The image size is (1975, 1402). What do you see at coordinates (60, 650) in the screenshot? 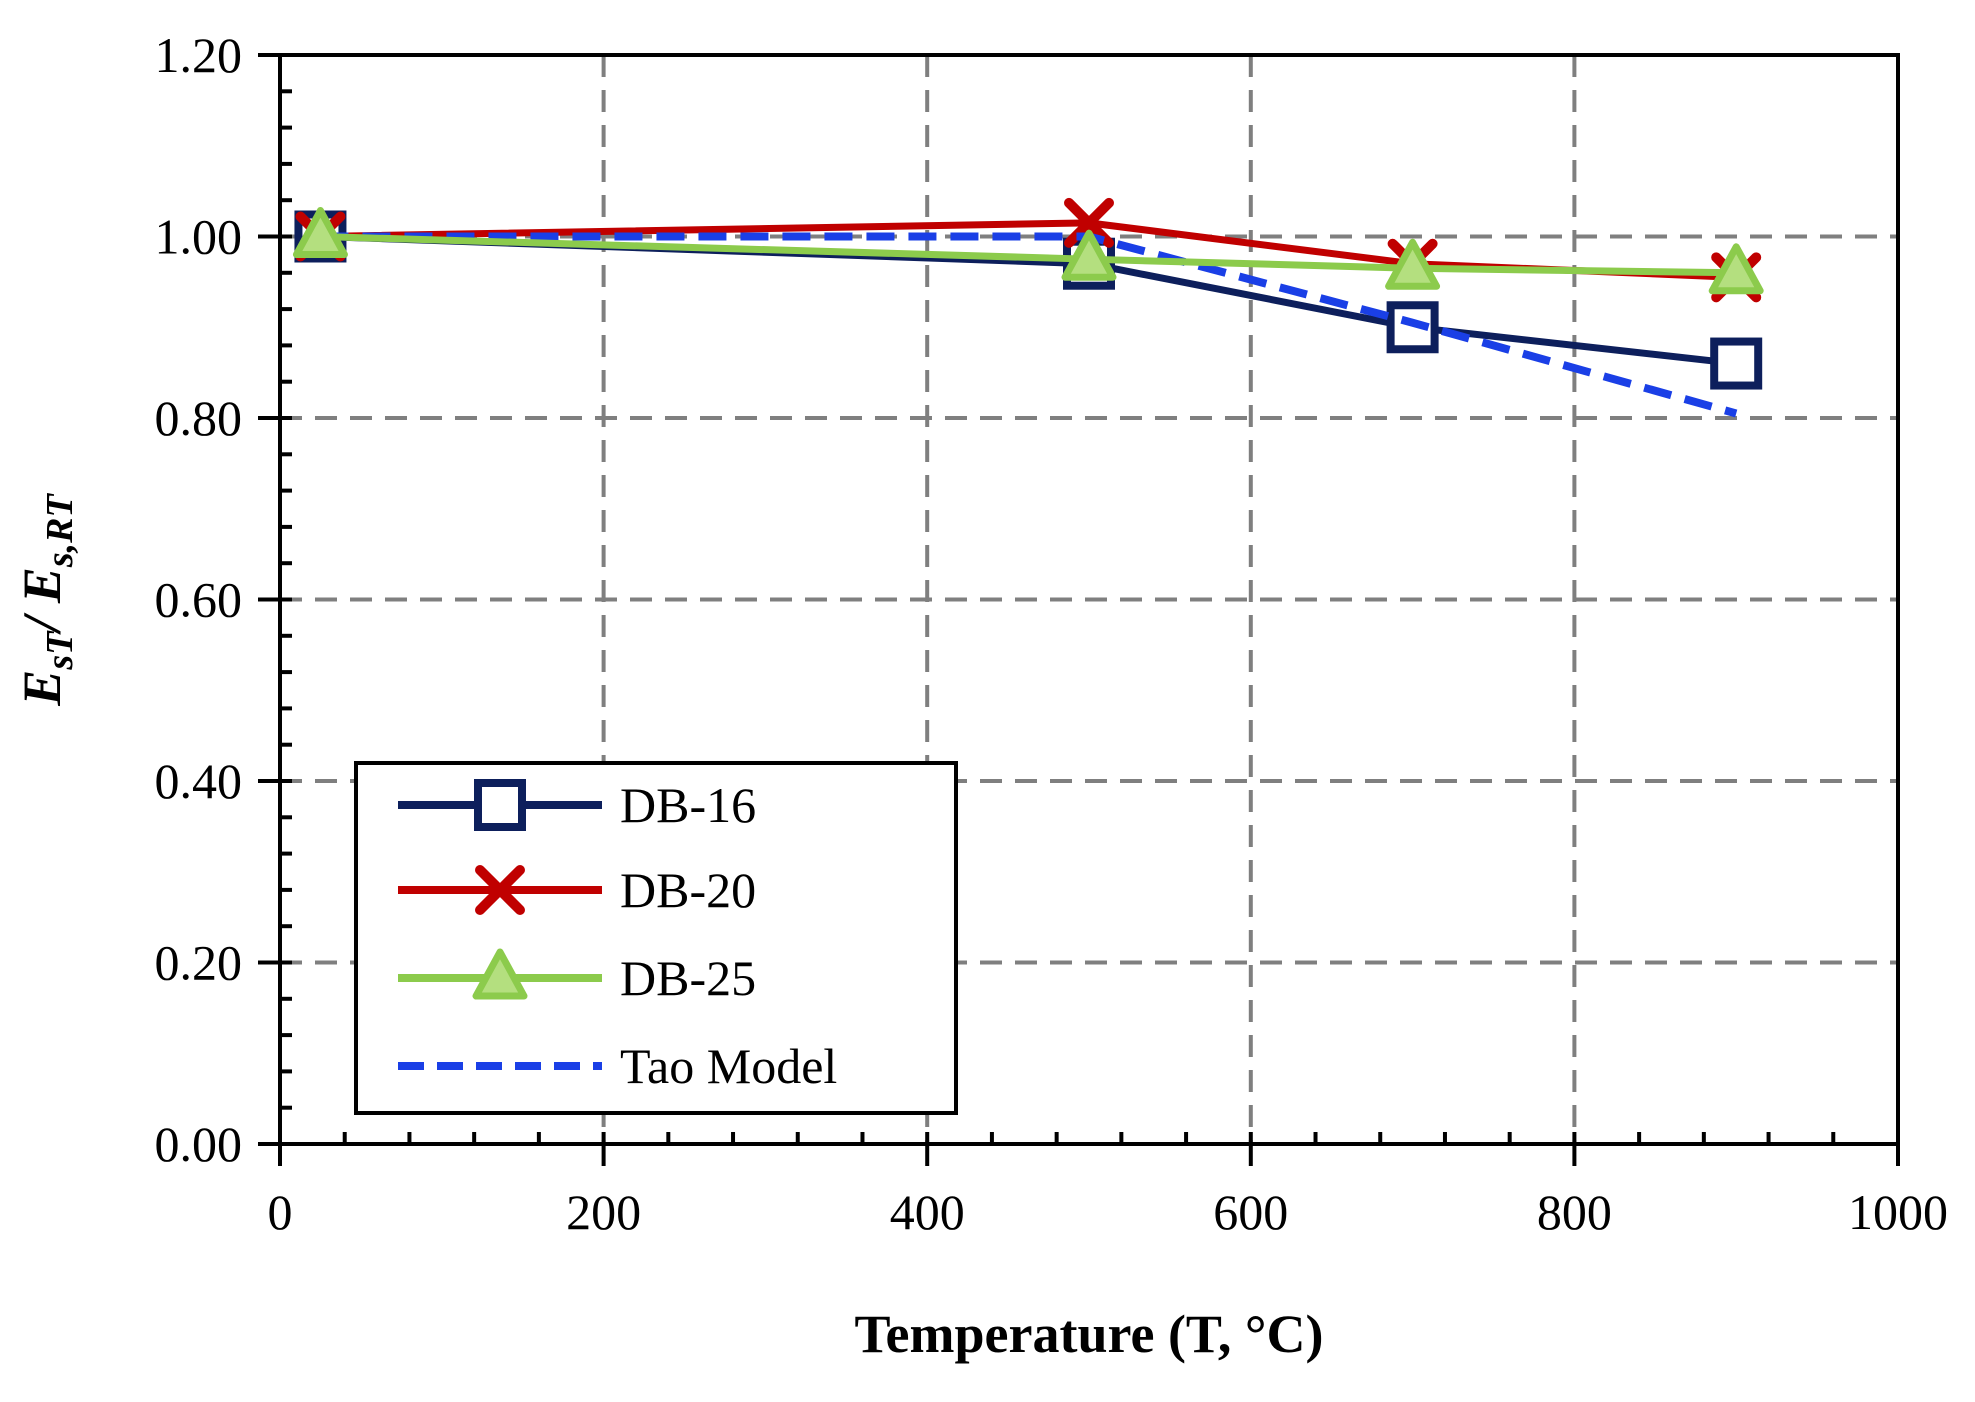
I see `y-axis-title-sub1: sT` at bounding box center [60, 650].